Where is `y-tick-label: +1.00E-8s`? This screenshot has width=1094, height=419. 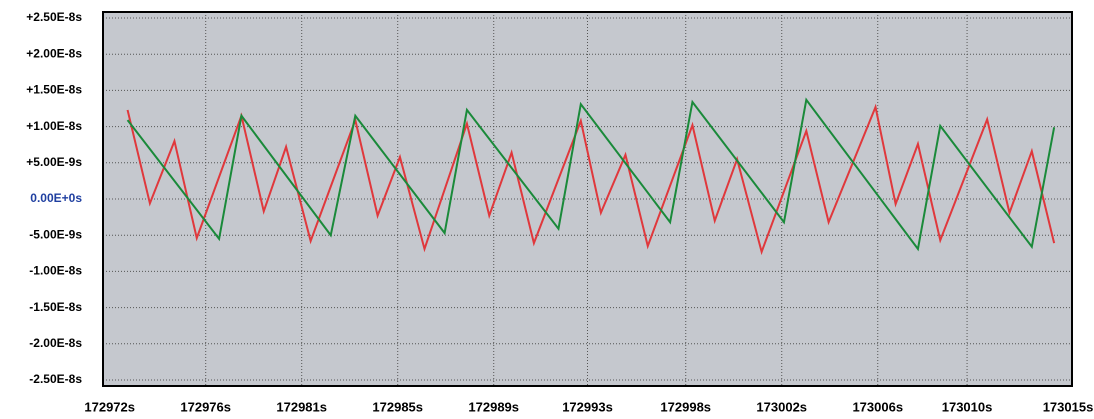
y-tick-label: +1.00E-8s is located at coordinates (54, 126).